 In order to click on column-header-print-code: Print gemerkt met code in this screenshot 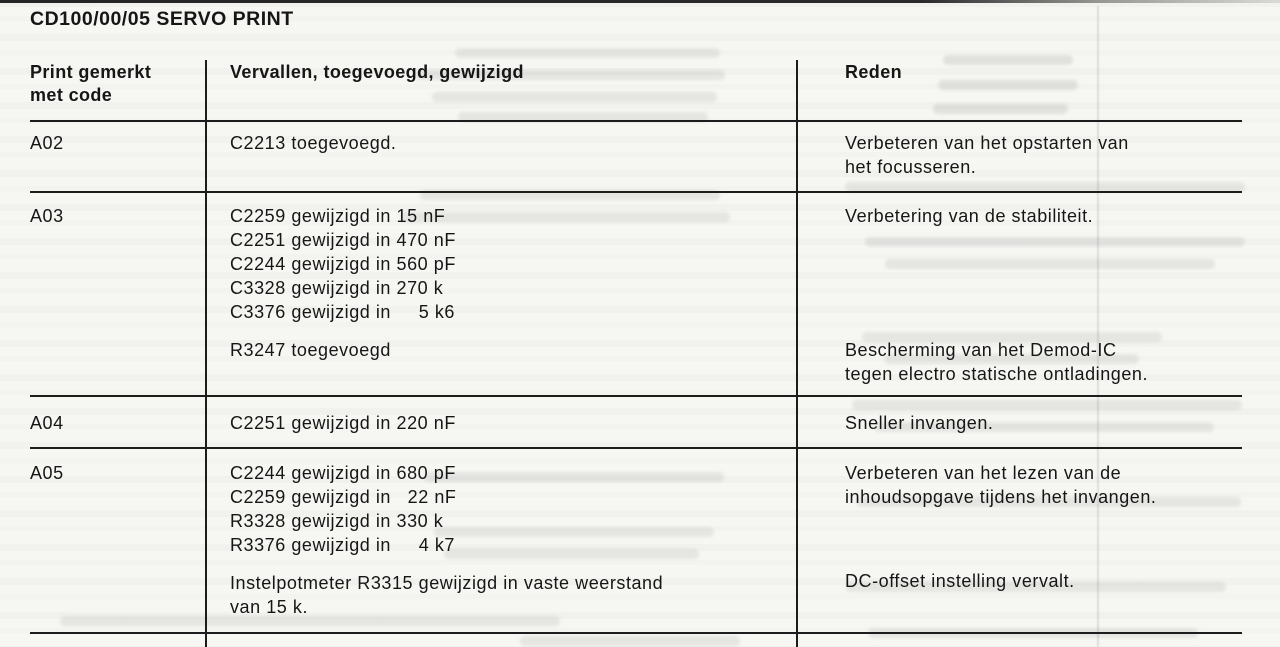, I will do `click(91, 83)`.